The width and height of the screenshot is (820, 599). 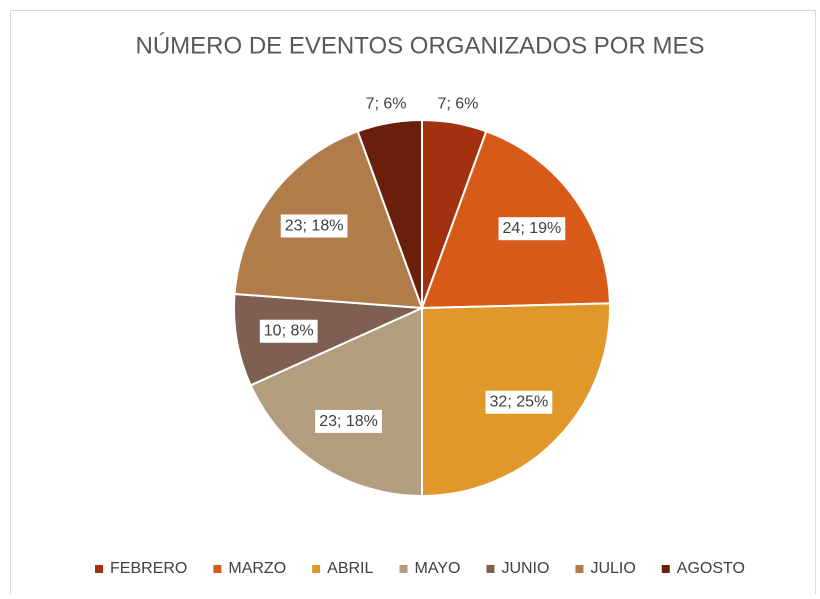 What do you see at coordinates (711, 568) in the screenshot?
I see `legend-label: AGOSTO` at bounding box center [711, 568].